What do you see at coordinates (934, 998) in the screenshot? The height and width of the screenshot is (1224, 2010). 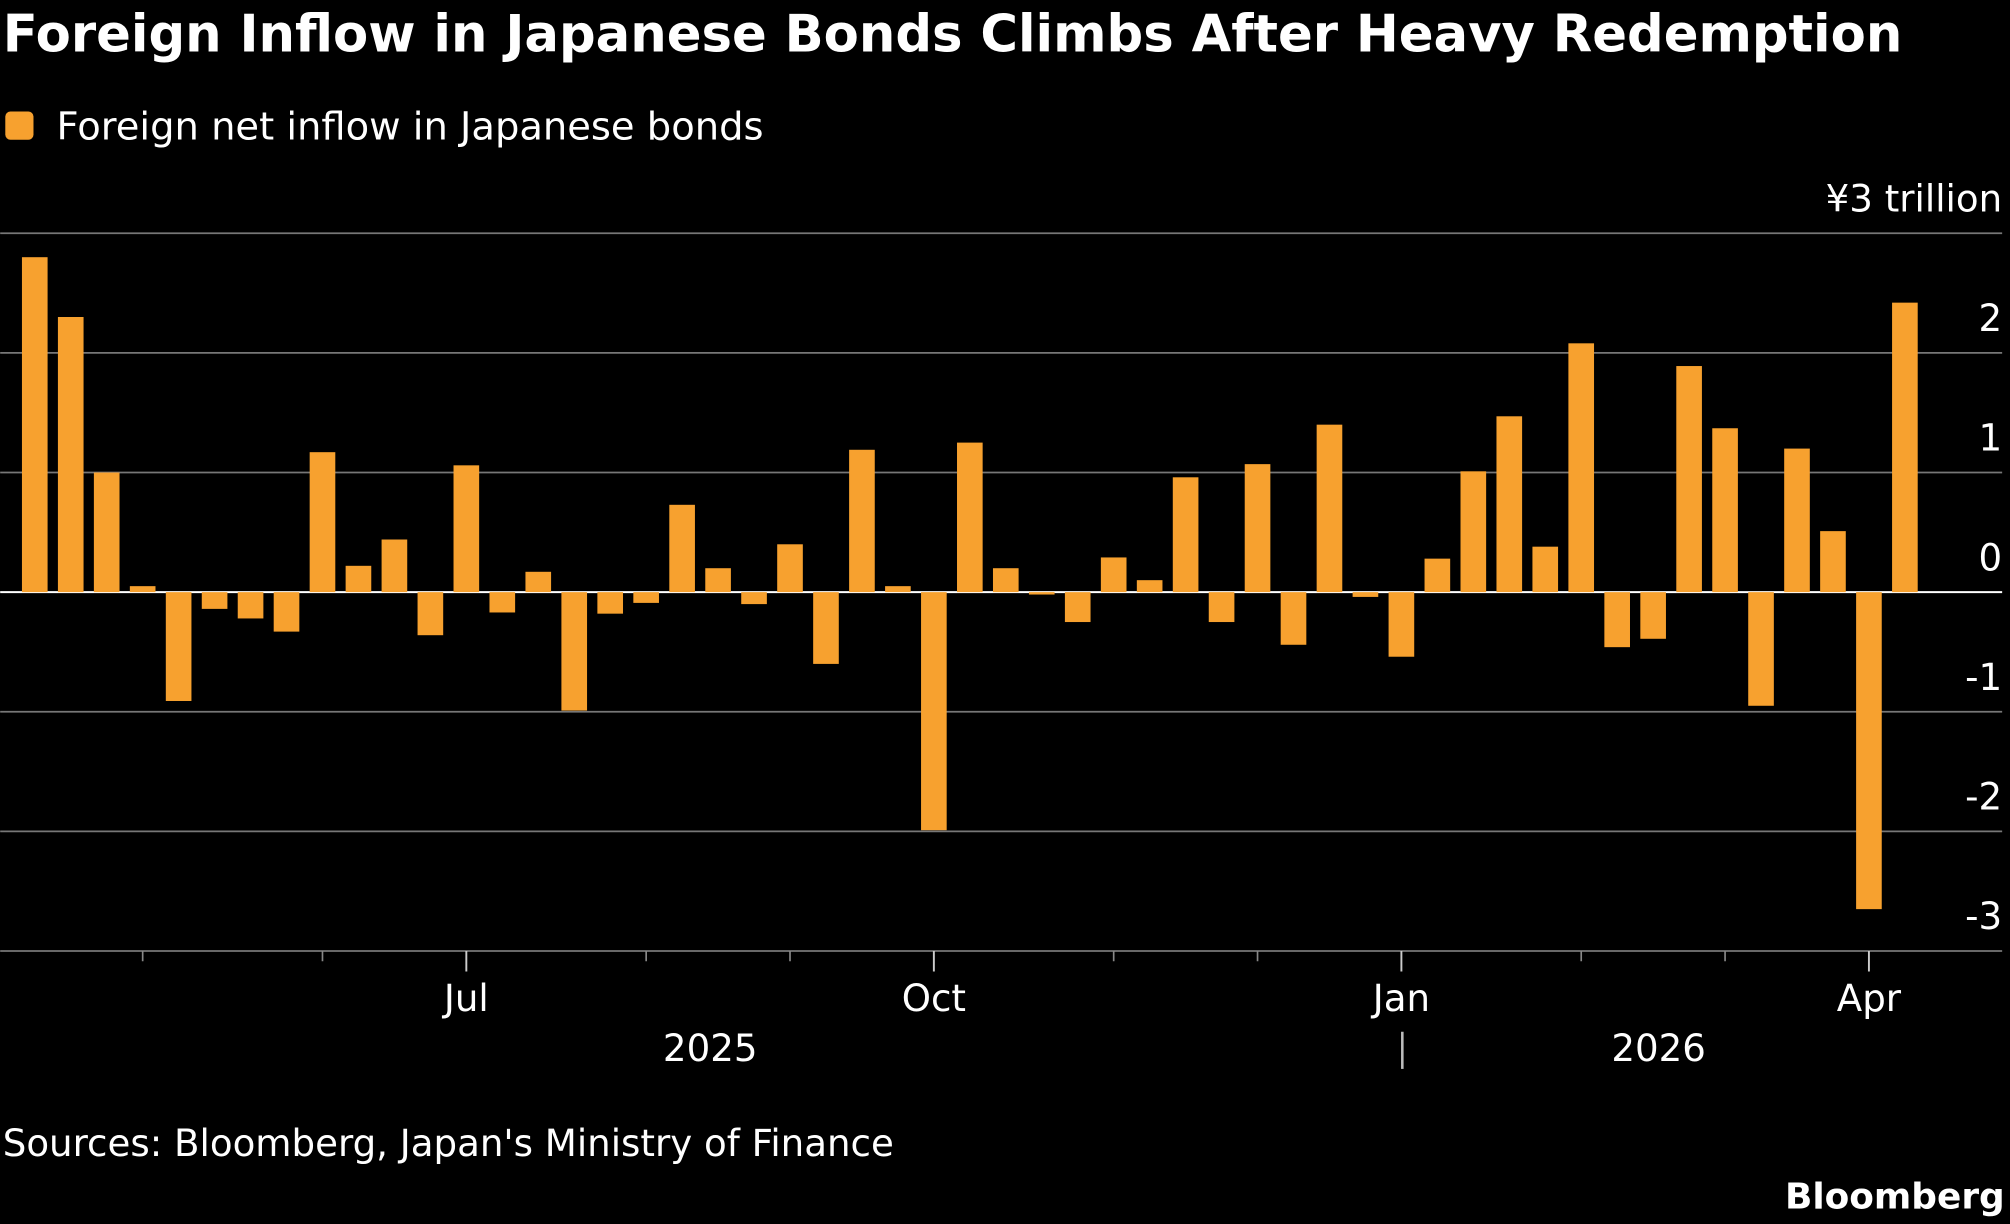 I see `x-tick-label: Oct` at bounding box center [934, 998].